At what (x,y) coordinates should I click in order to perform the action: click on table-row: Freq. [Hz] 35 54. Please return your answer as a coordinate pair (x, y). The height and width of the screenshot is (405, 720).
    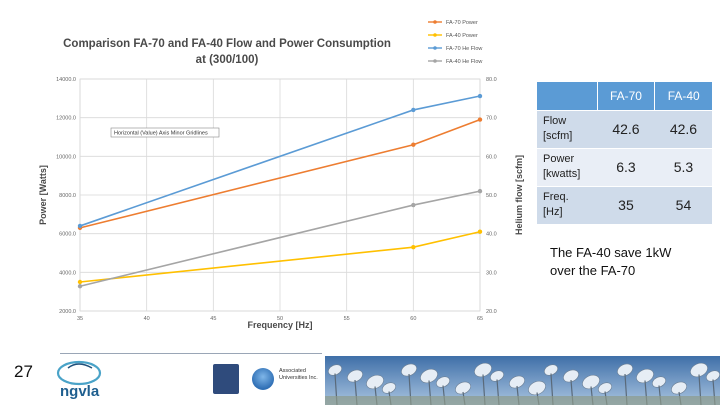
    Looking at the image, I should click on (624, 204).